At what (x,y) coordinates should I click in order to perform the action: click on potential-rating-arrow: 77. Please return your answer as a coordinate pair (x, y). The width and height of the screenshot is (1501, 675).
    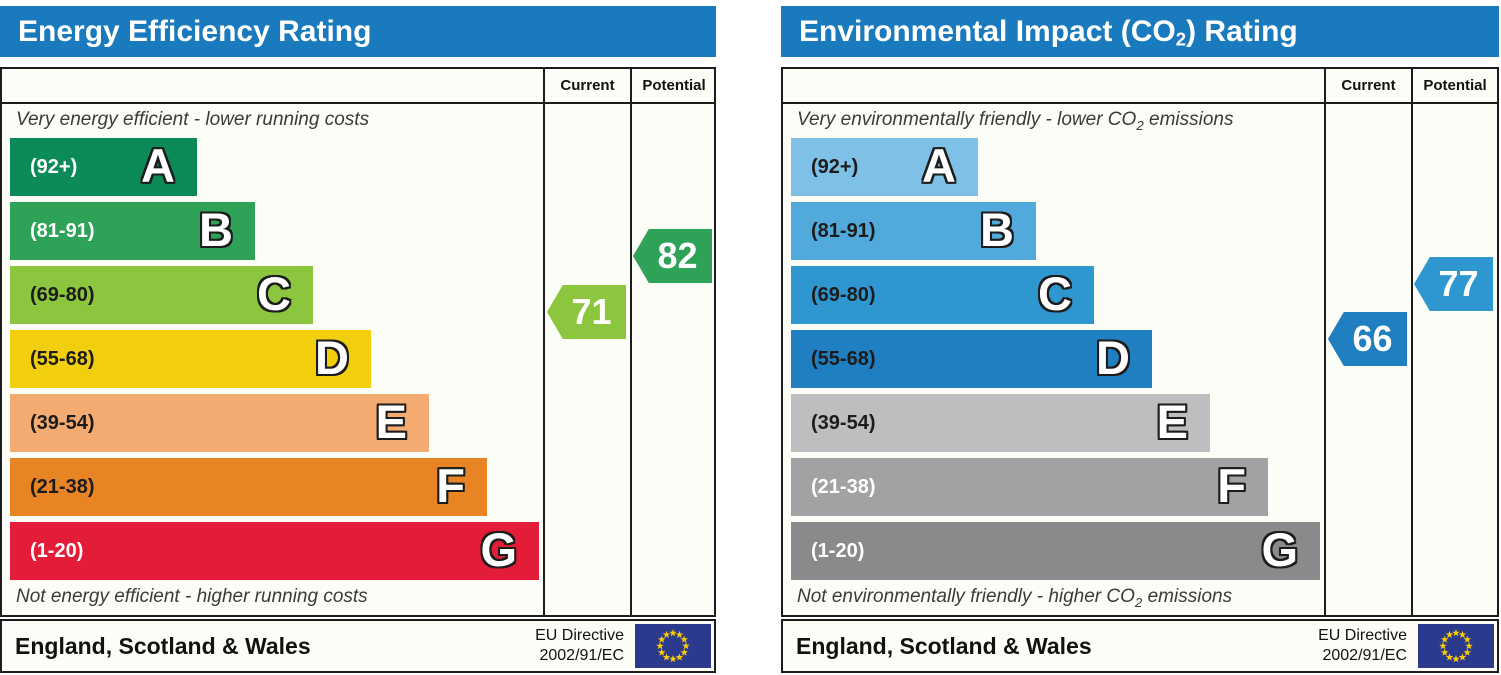
    Looking at the image, I should click on (1453, 284).